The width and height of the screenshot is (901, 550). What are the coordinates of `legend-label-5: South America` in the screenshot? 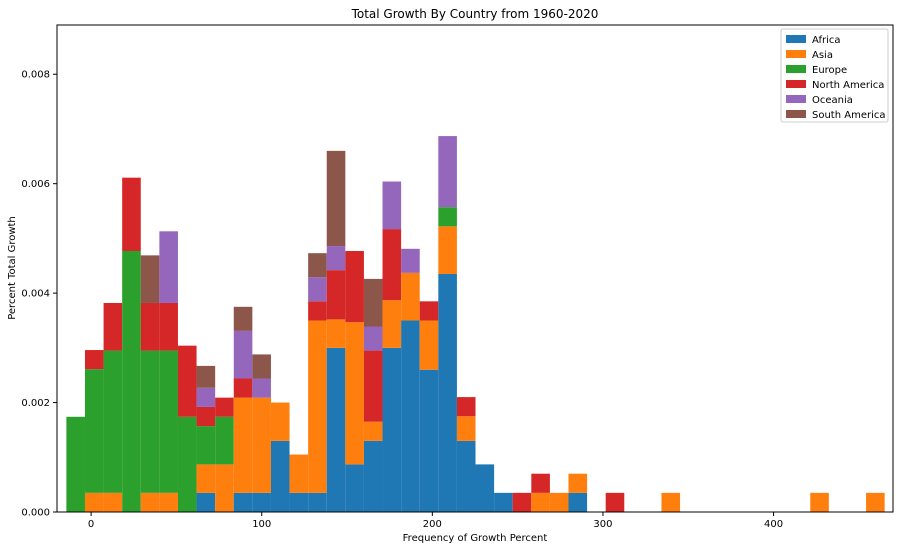 It's located at (849, 115).